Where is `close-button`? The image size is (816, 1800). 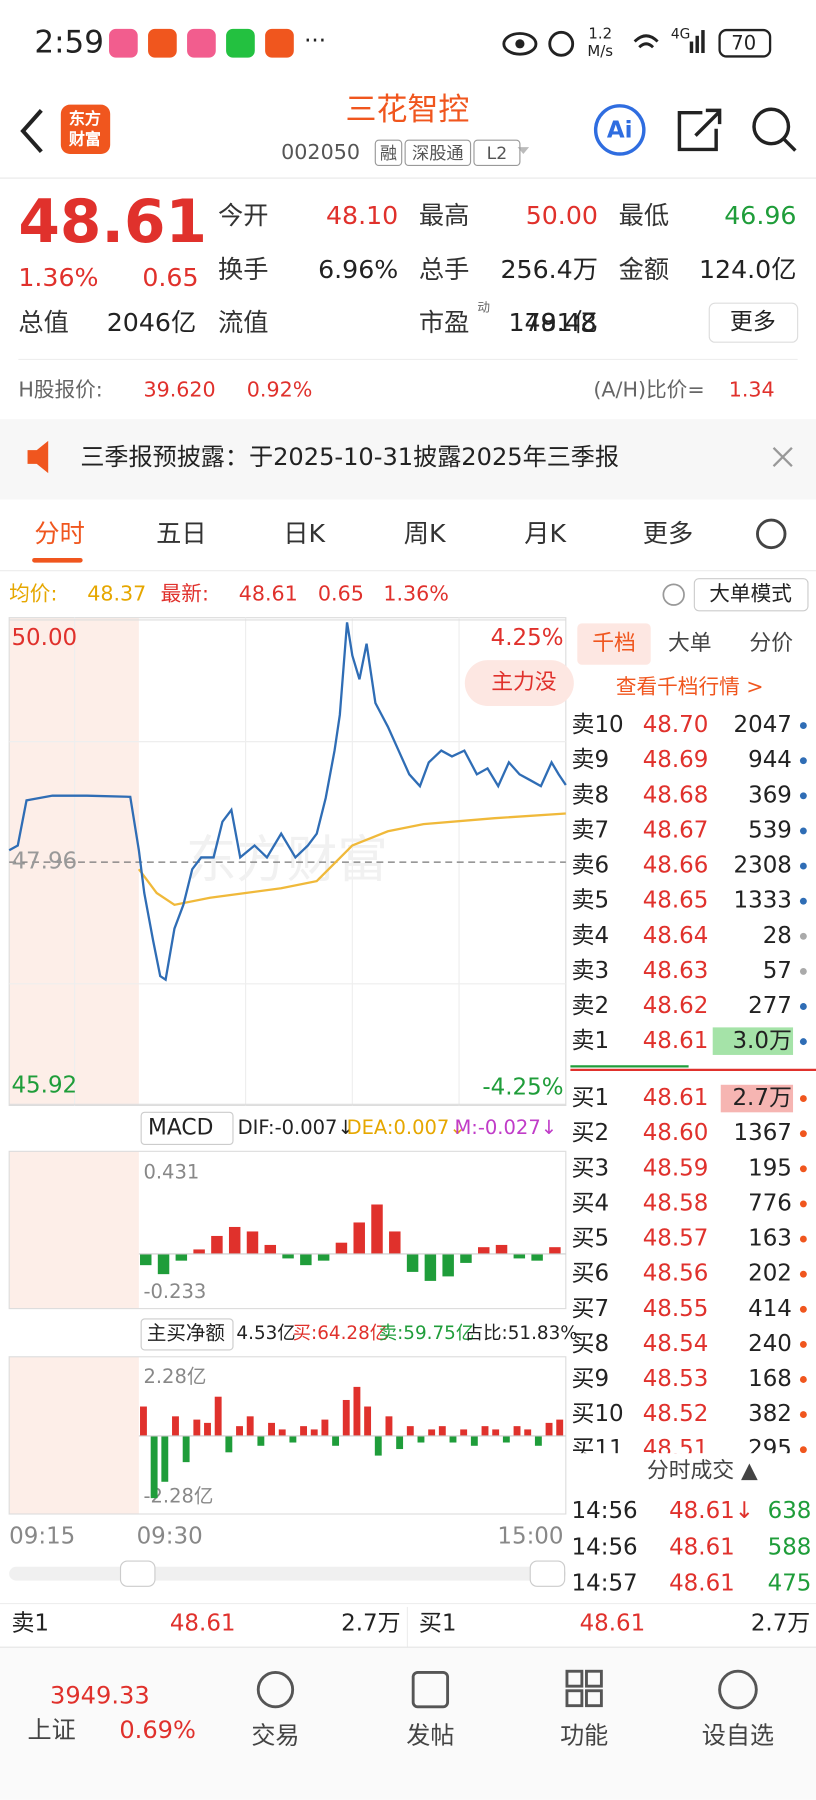 close-button is located at coordinates (782, 457).